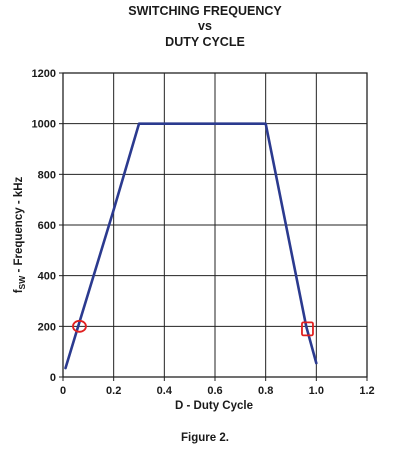 This screenshot has height=450, width=406. I want to click on figure-caption: Figure 2., so click(205, 438).